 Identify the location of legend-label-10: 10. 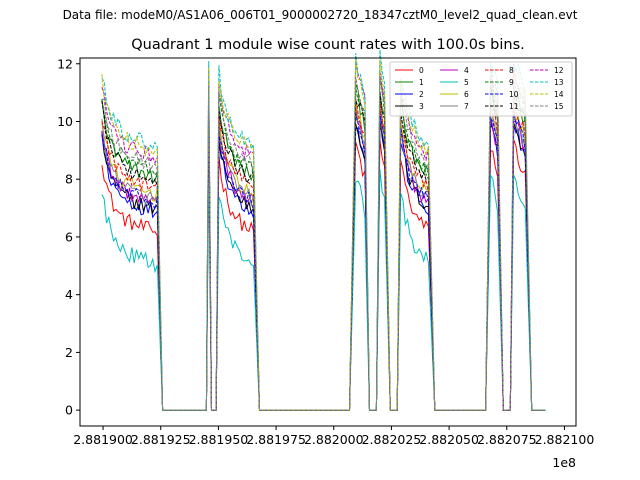
(514, 94).